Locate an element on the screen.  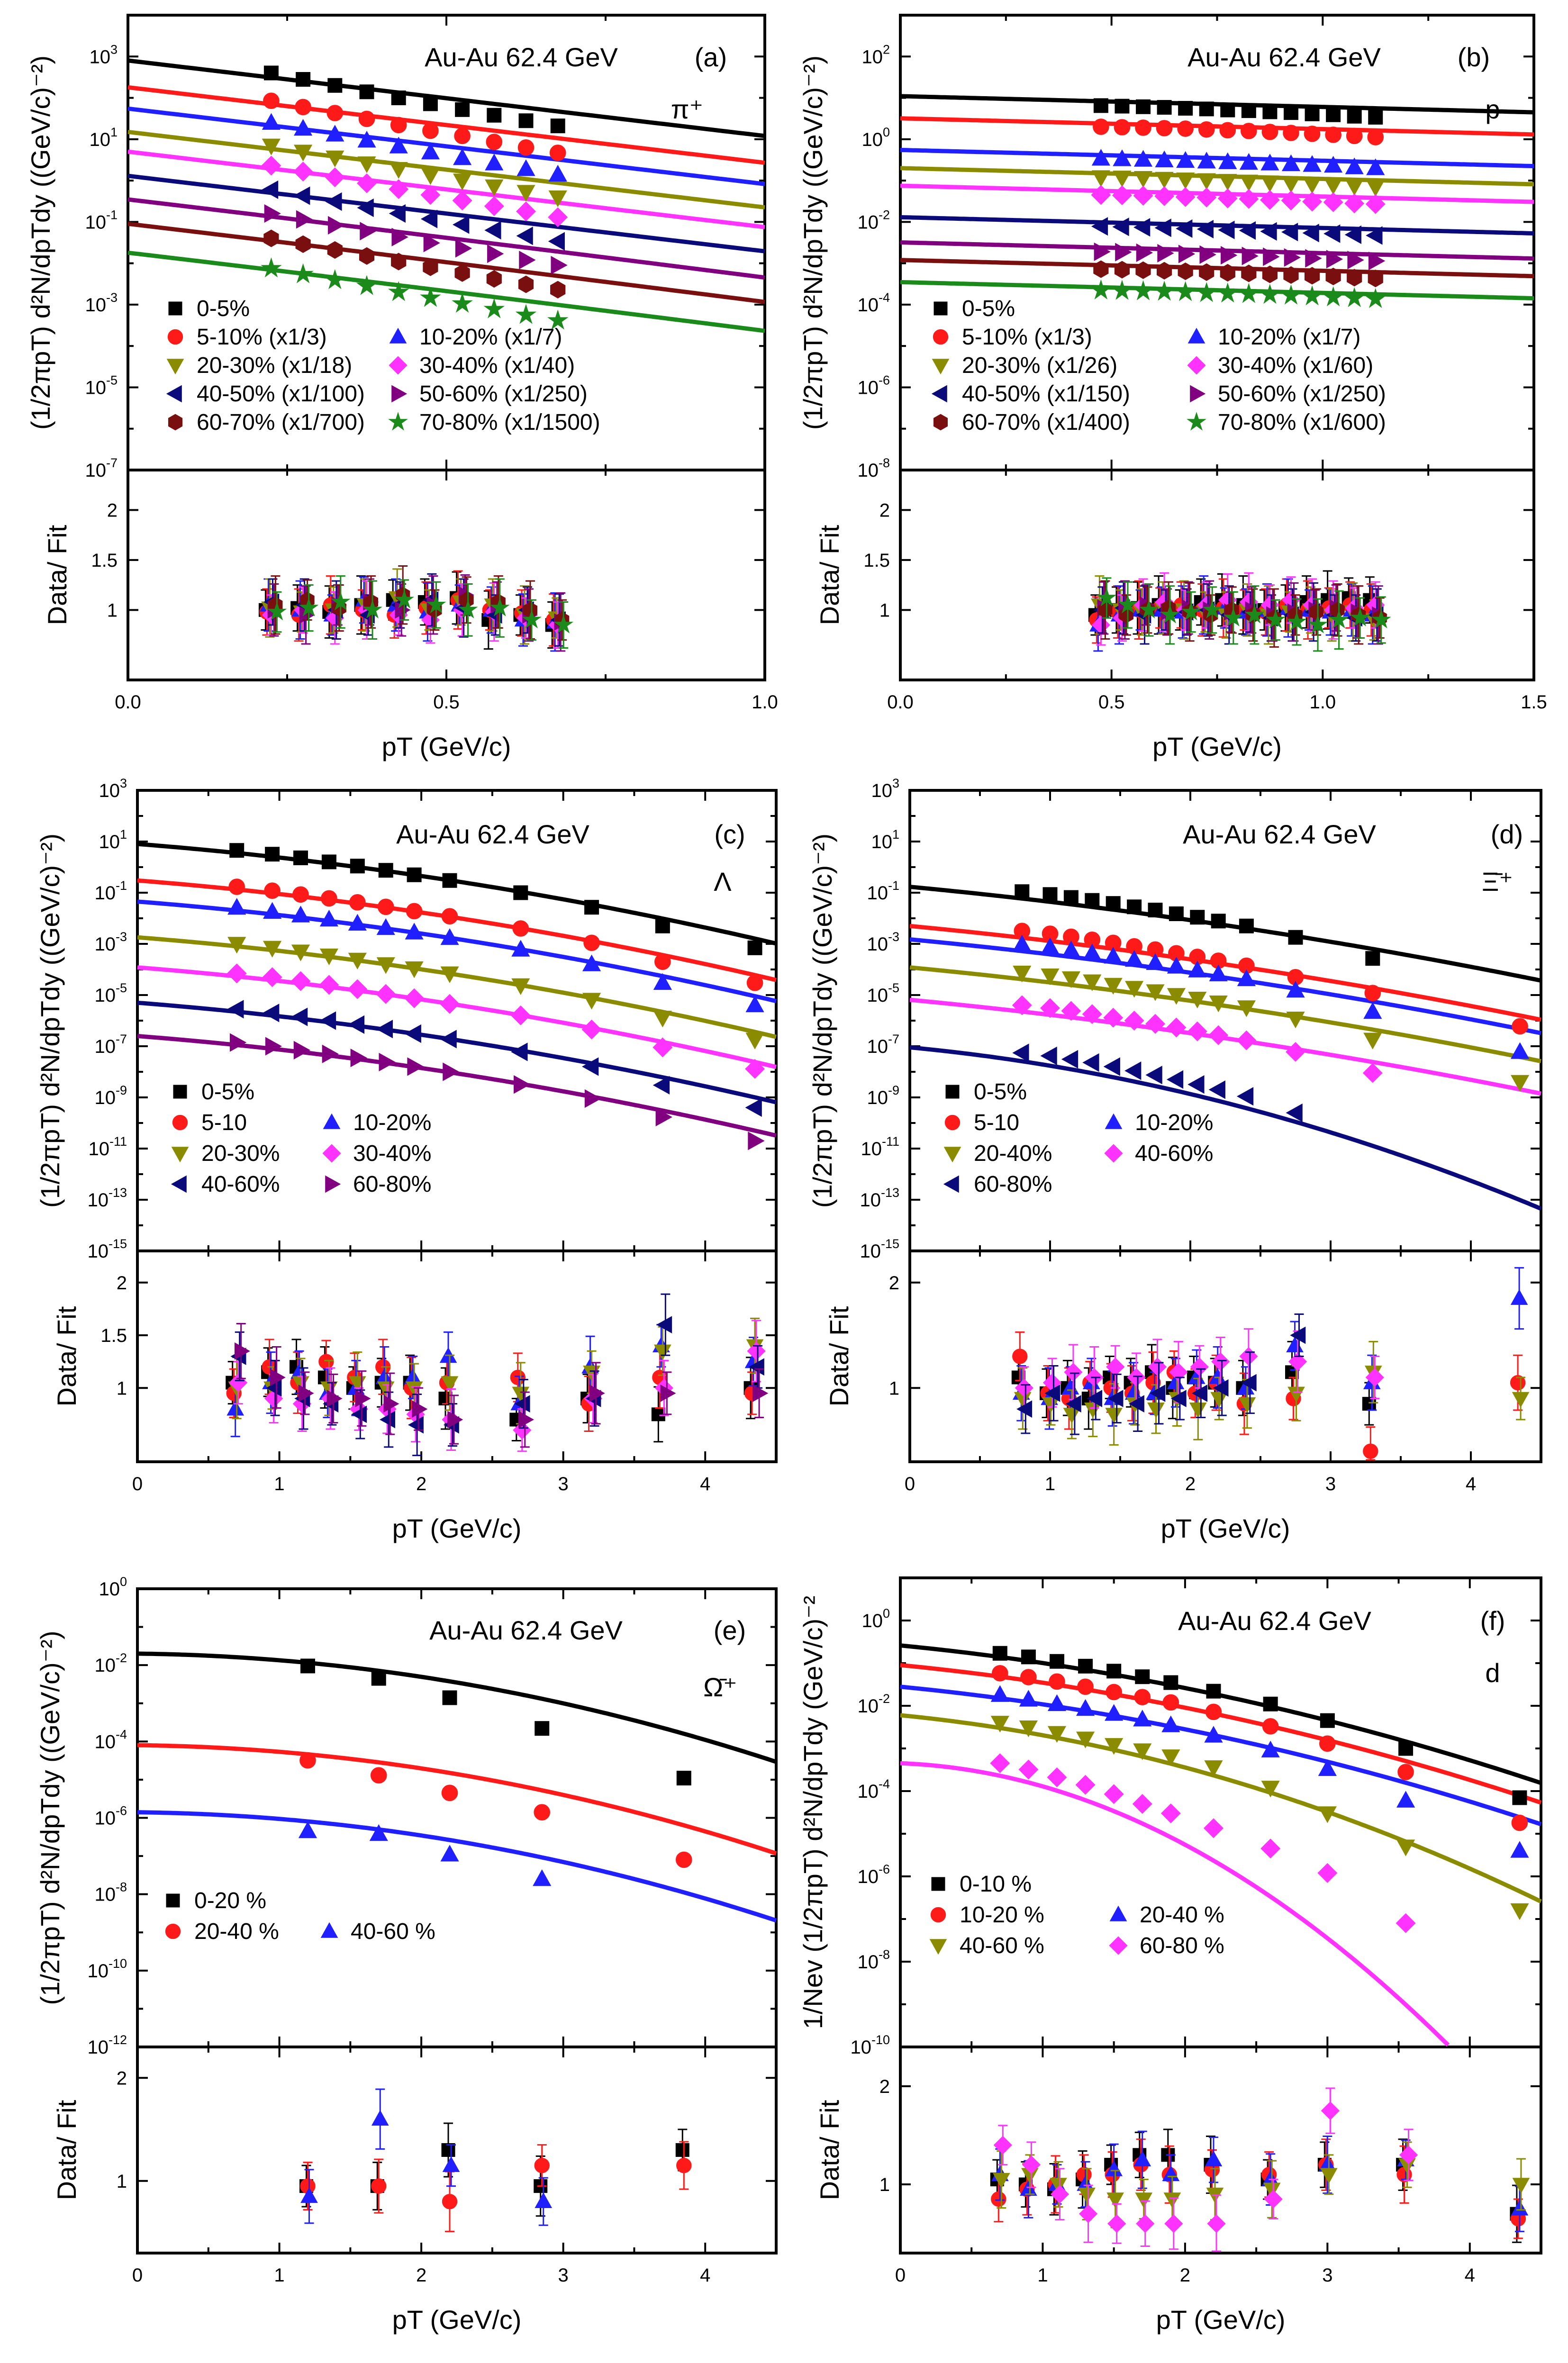
x-tick-label: 1 is located at coordinates (279, 1484).